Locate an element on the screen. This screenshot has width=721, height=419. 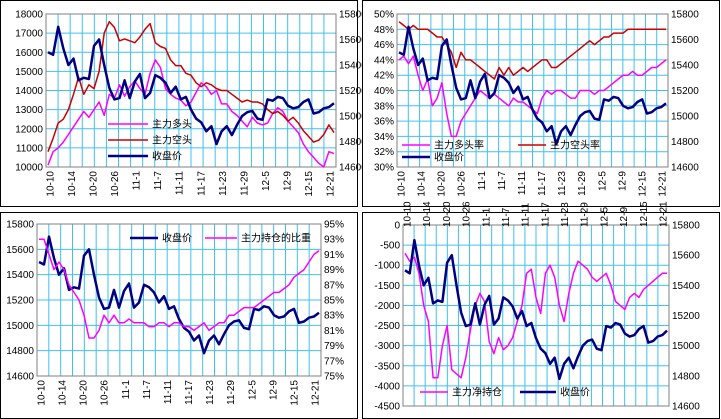
y-left-tick-label: 40% is located at coordinates (384, 91).